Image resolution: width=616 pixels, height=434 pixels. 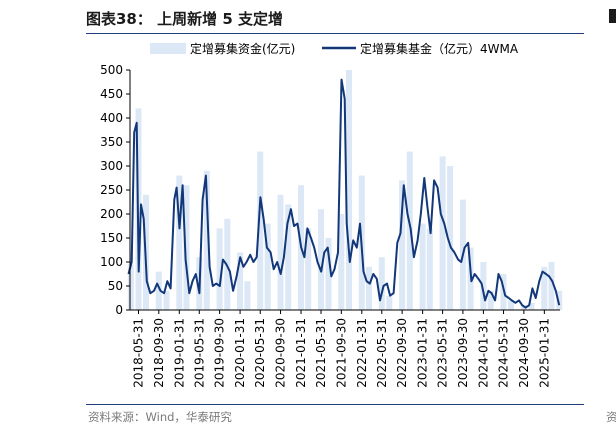 I want to click on y-tick-label: 500, so click(x=111, y=70).